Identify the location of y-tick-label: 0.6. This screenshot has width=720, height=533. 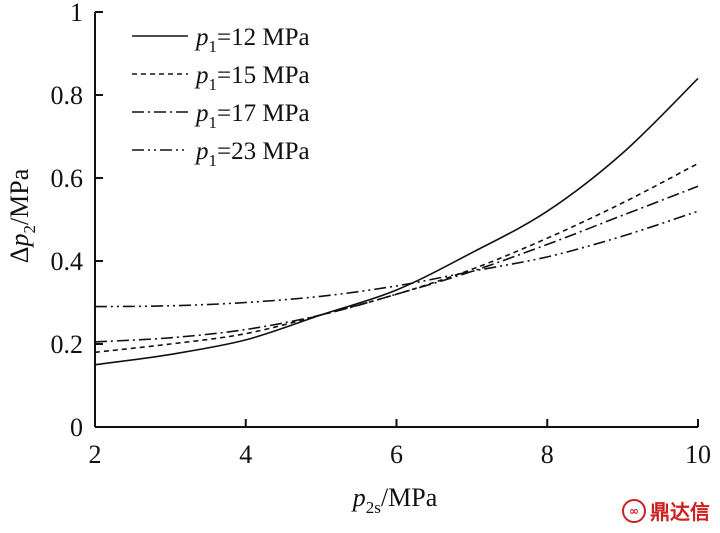
(67, 178).